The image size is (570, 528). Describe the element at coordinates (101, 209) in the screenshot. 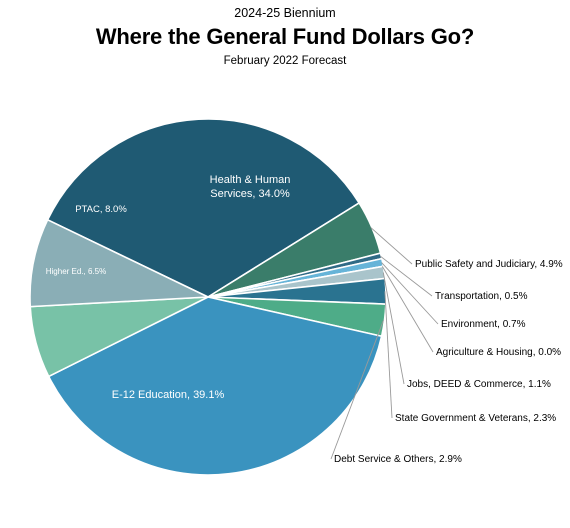

I see `slice-label-ptac: PTAC, 8.0%` at that location.